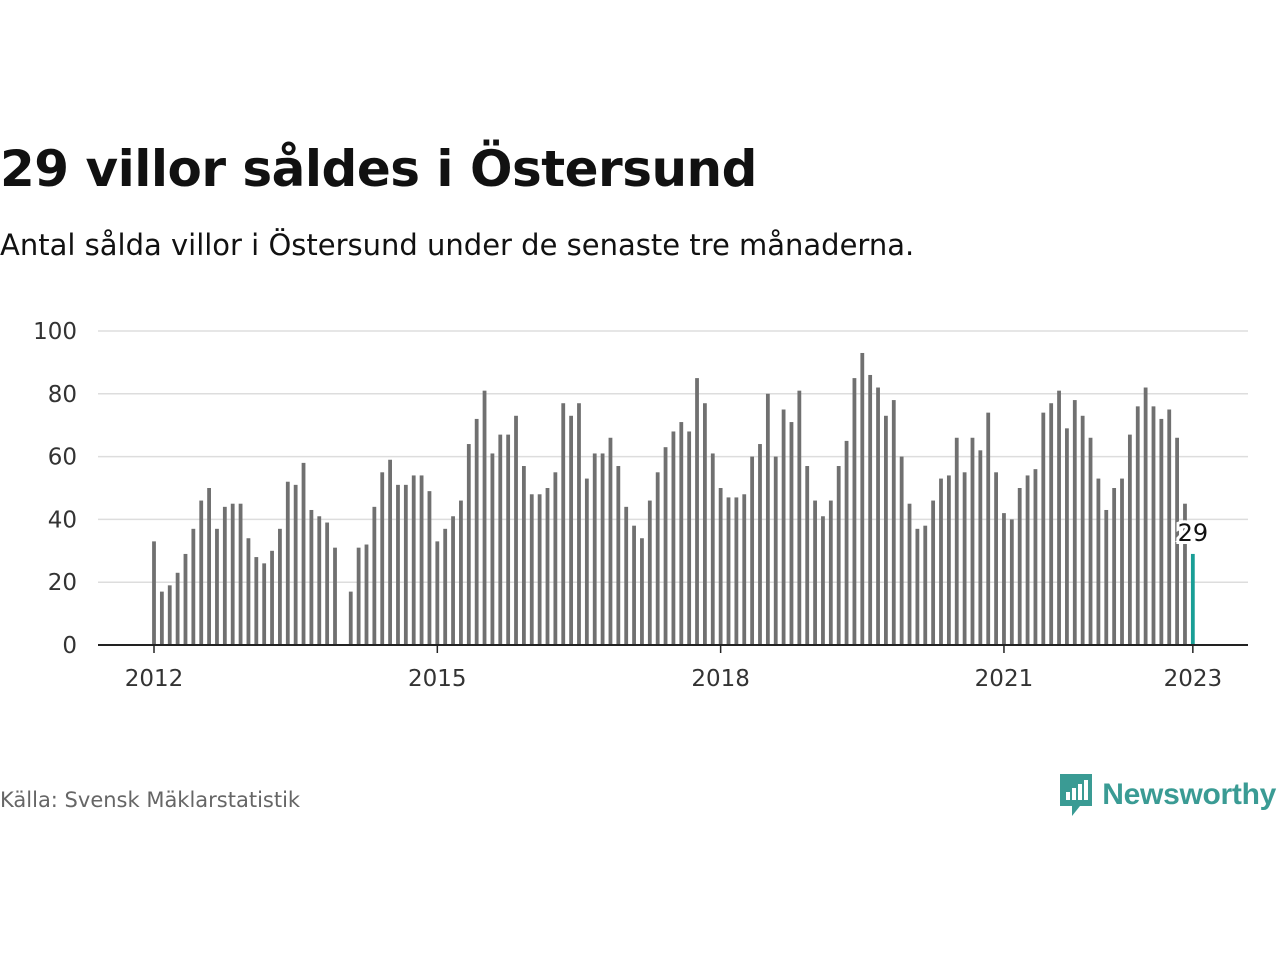  Describe the element at coordinates (378, 169) in the screenshot. I see `chart-title: 29 villor såldes i Östersund` at that location.